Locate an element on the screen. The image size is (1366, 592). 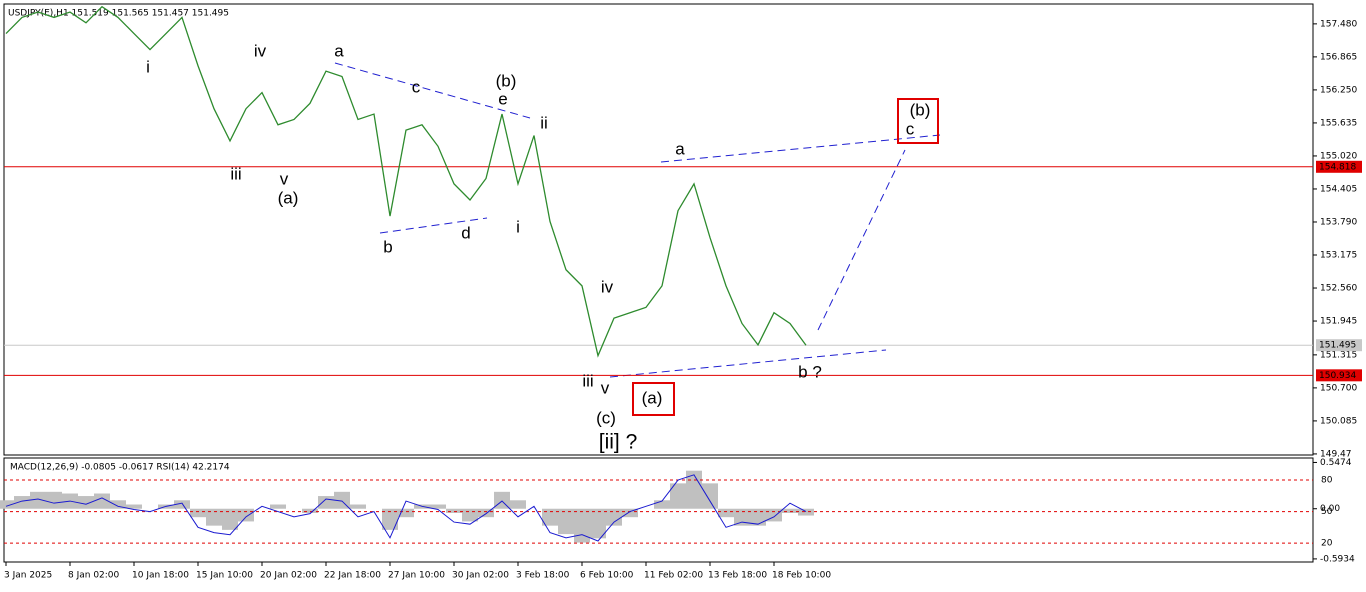
x-tick-label: 6 Feb 10:00 is located at coordinates (607, 576).